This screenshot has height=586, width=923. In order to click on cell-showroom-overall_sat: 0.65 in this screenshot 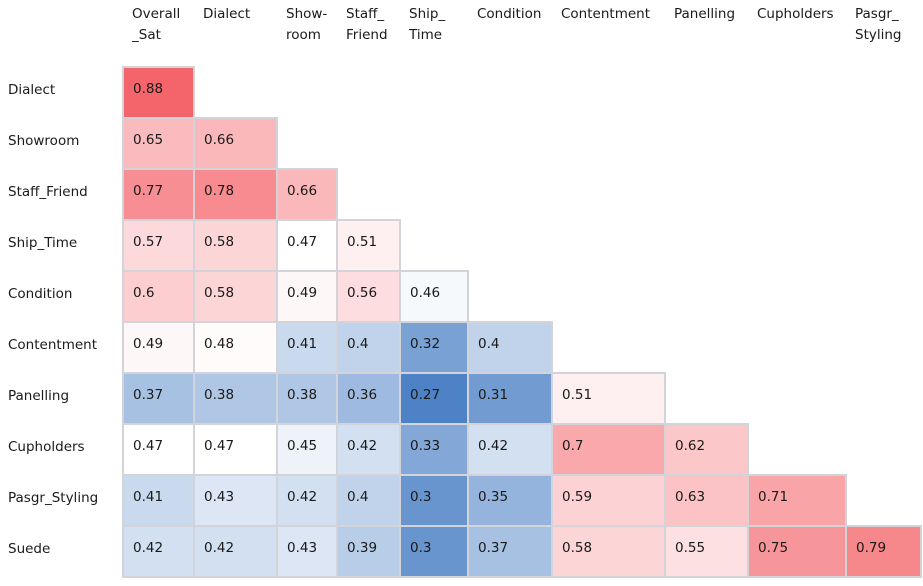, I will do `click(158, 143)`.